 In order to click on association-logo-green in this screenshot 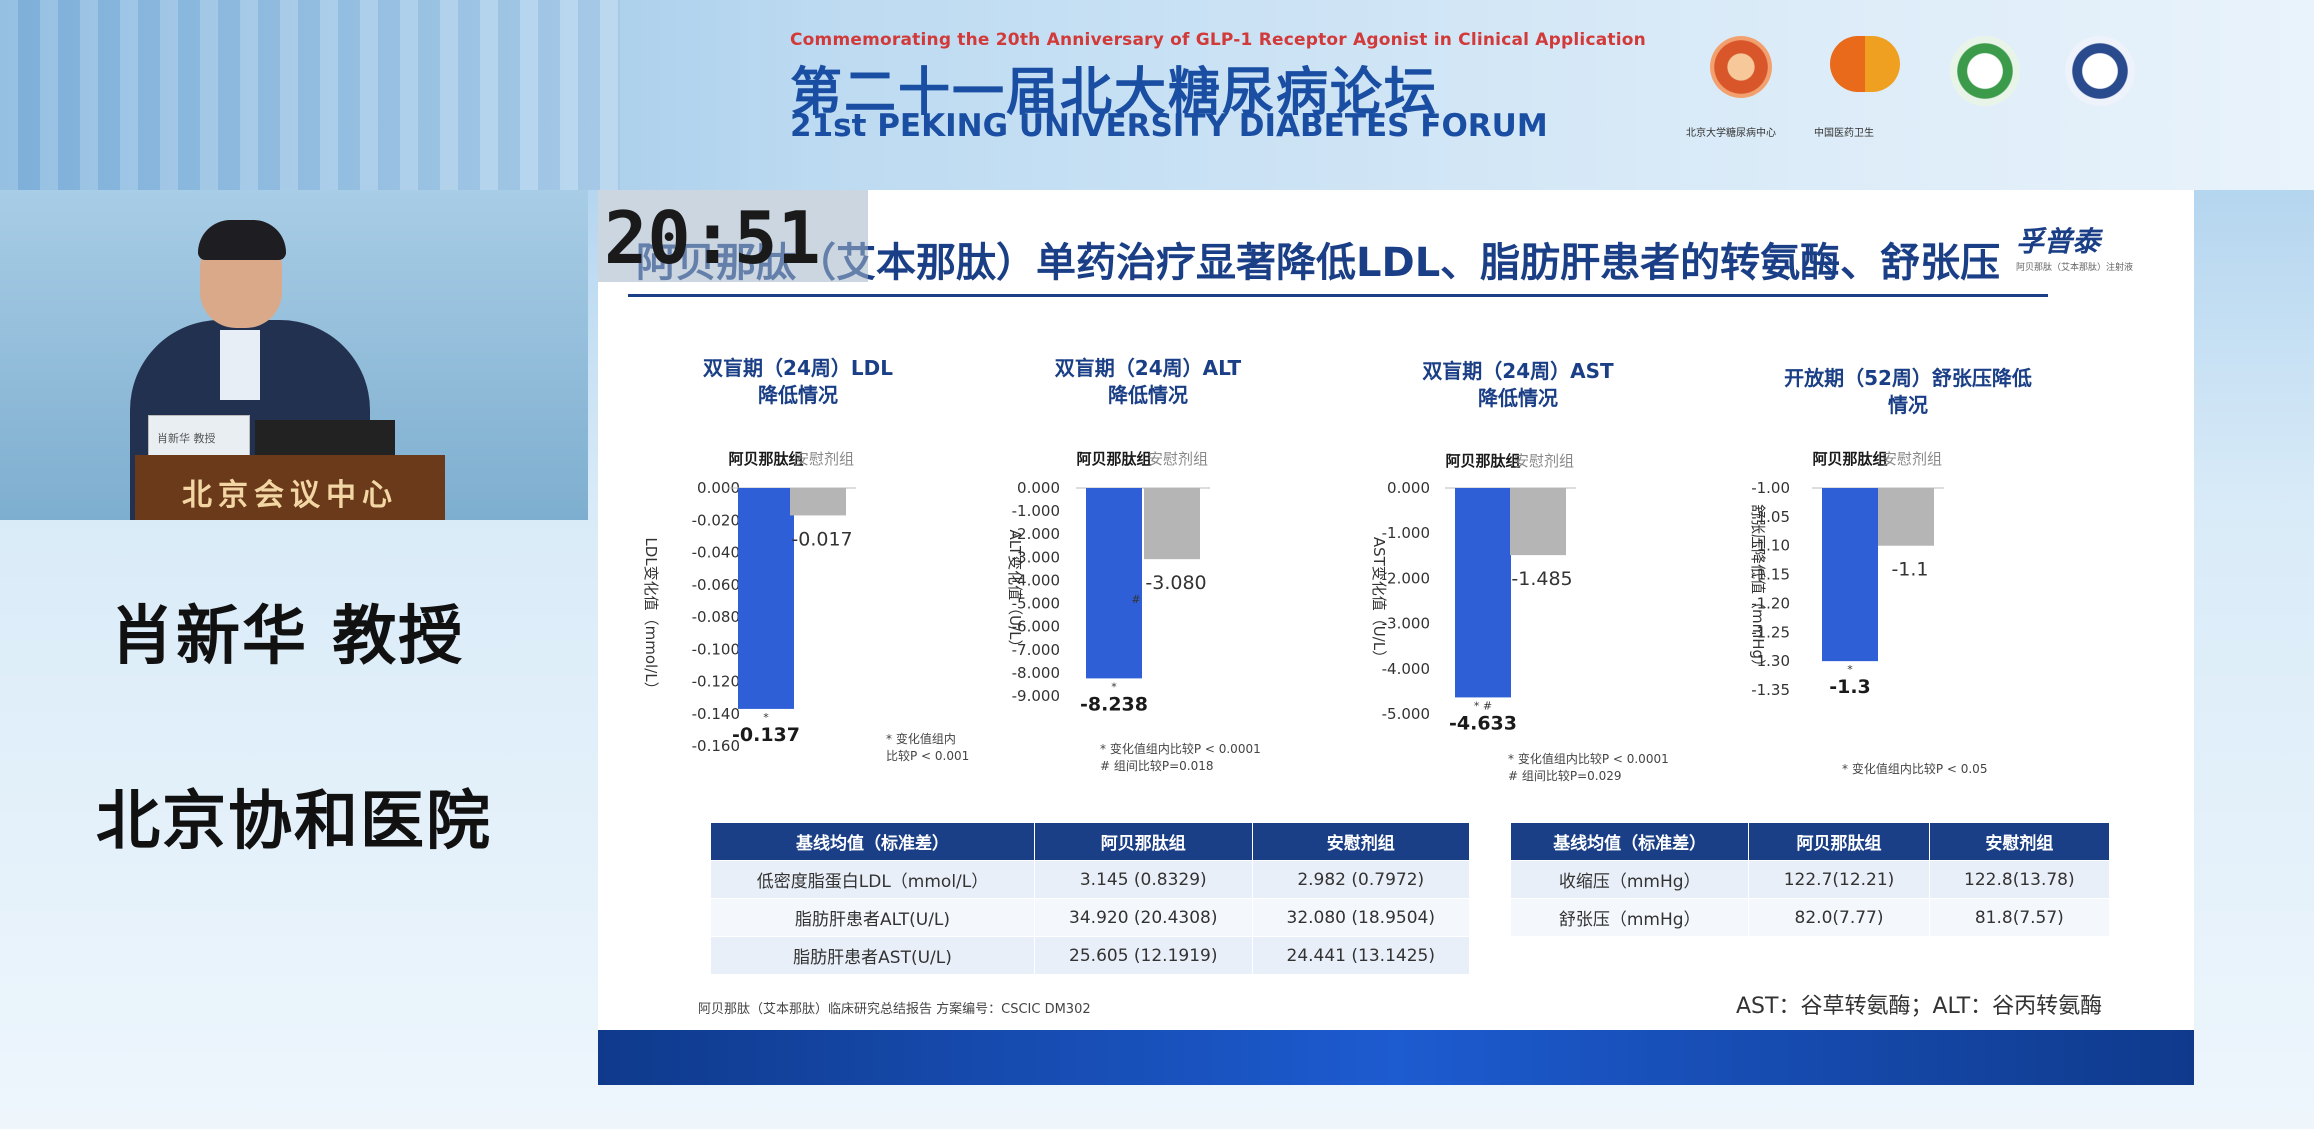, I will do `click(1985, 71)`.